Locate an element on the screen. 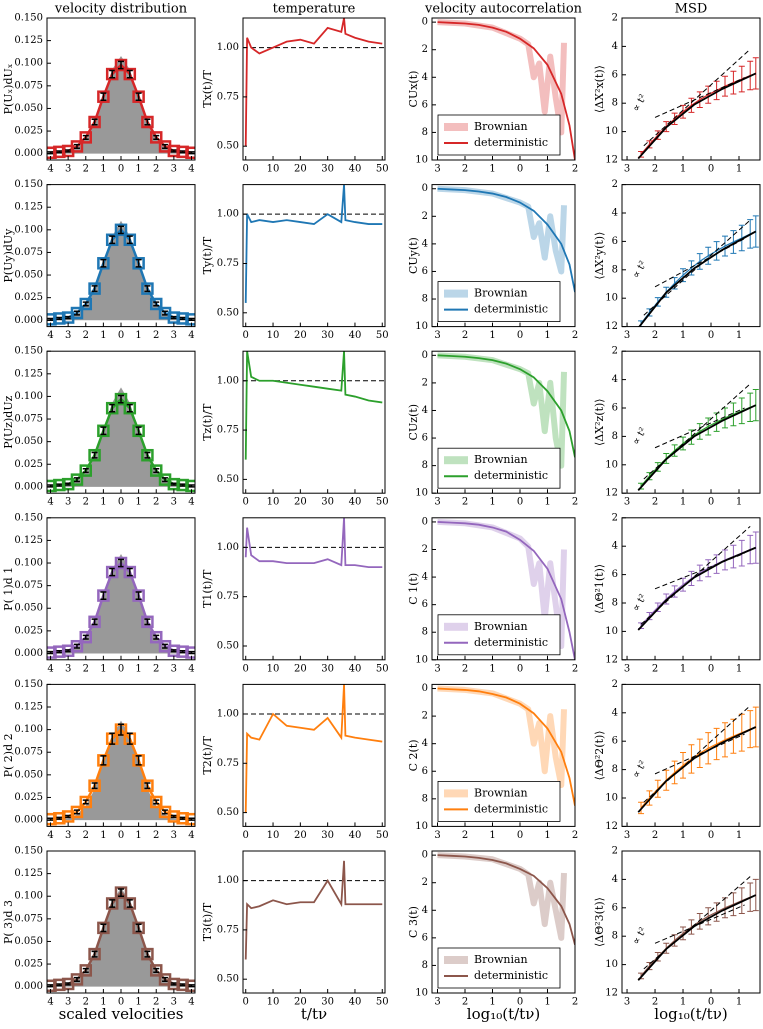 This screenshot has width=763, height=1029. legend-swatch is located at coordinates (456, 127).